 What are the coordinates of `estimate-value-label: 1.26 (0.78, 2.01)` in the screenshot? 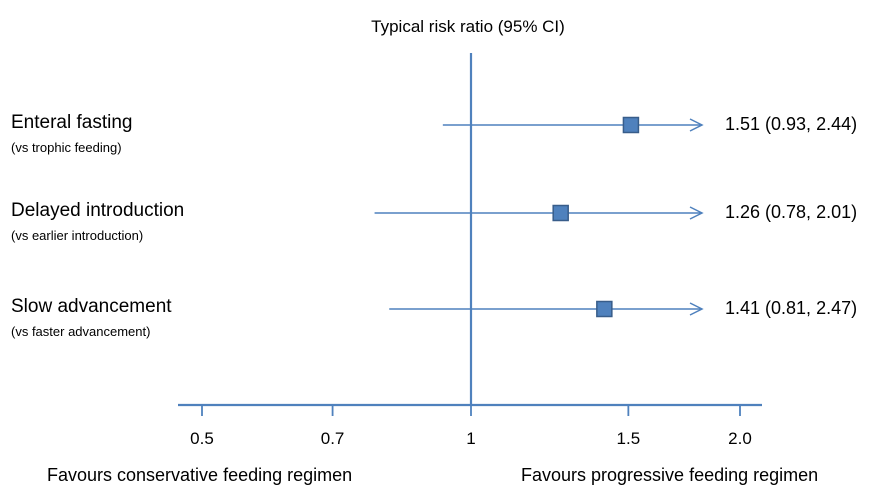 It's located at (791, 212).